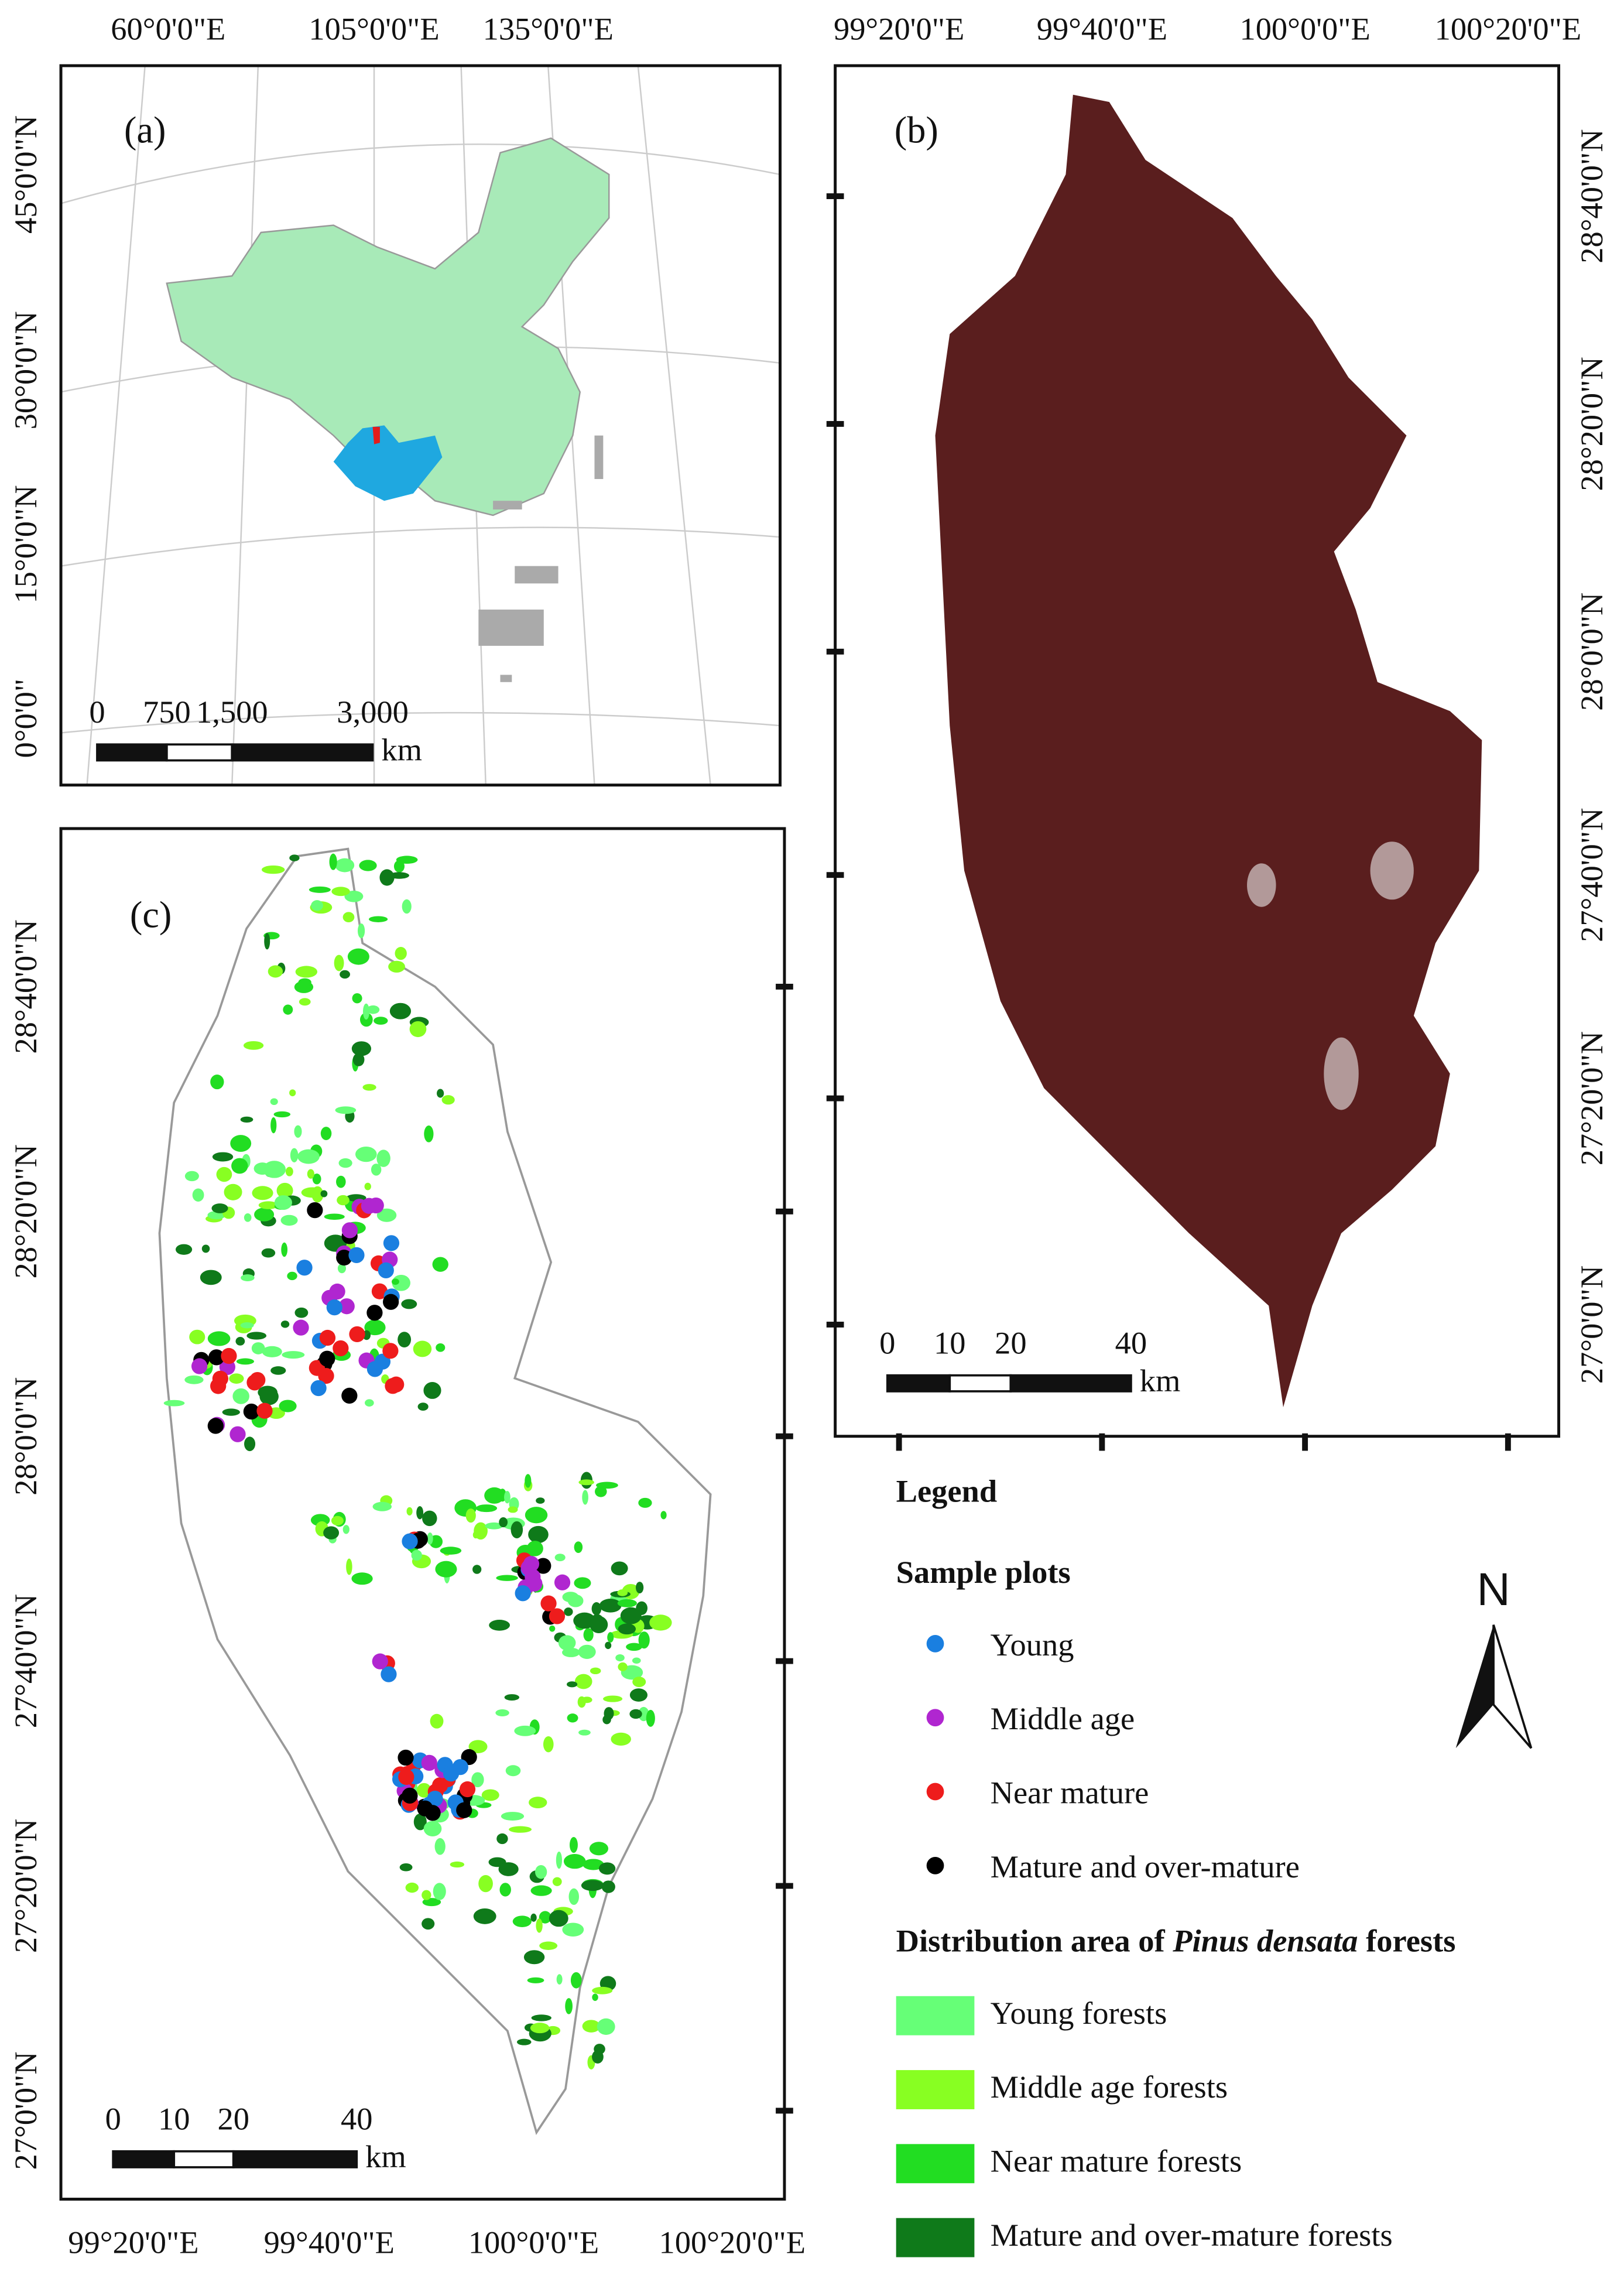  What do you see at coordinates (232, 712) in the screenshot?
I see `scale-label: 1,500` at bounding box center [232, 712].